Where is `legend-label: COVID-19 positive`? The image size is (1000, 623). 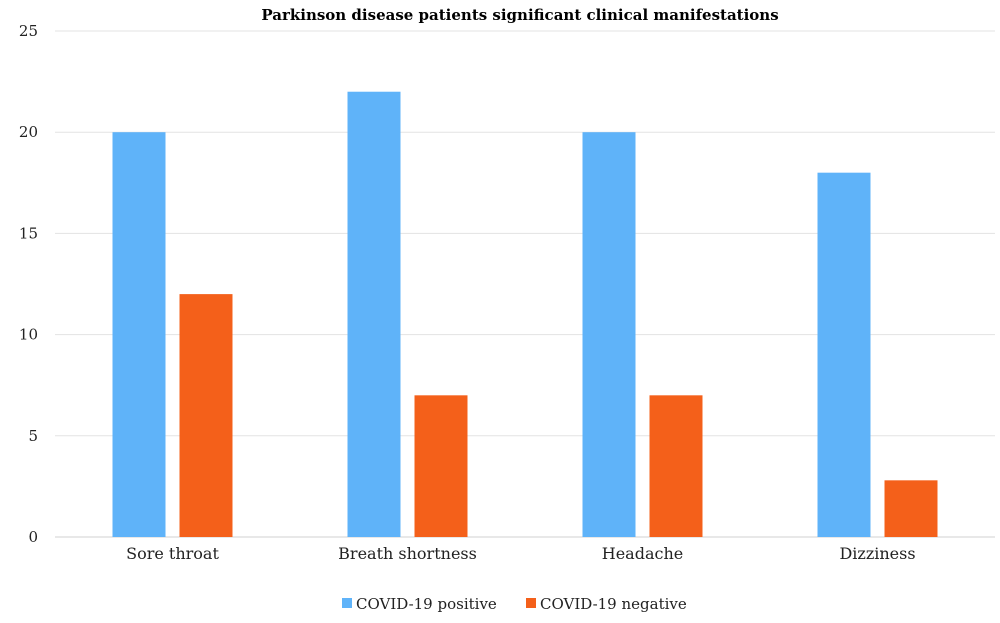 legend-label: COVID-19 positive is located at coordinates (426, 604).